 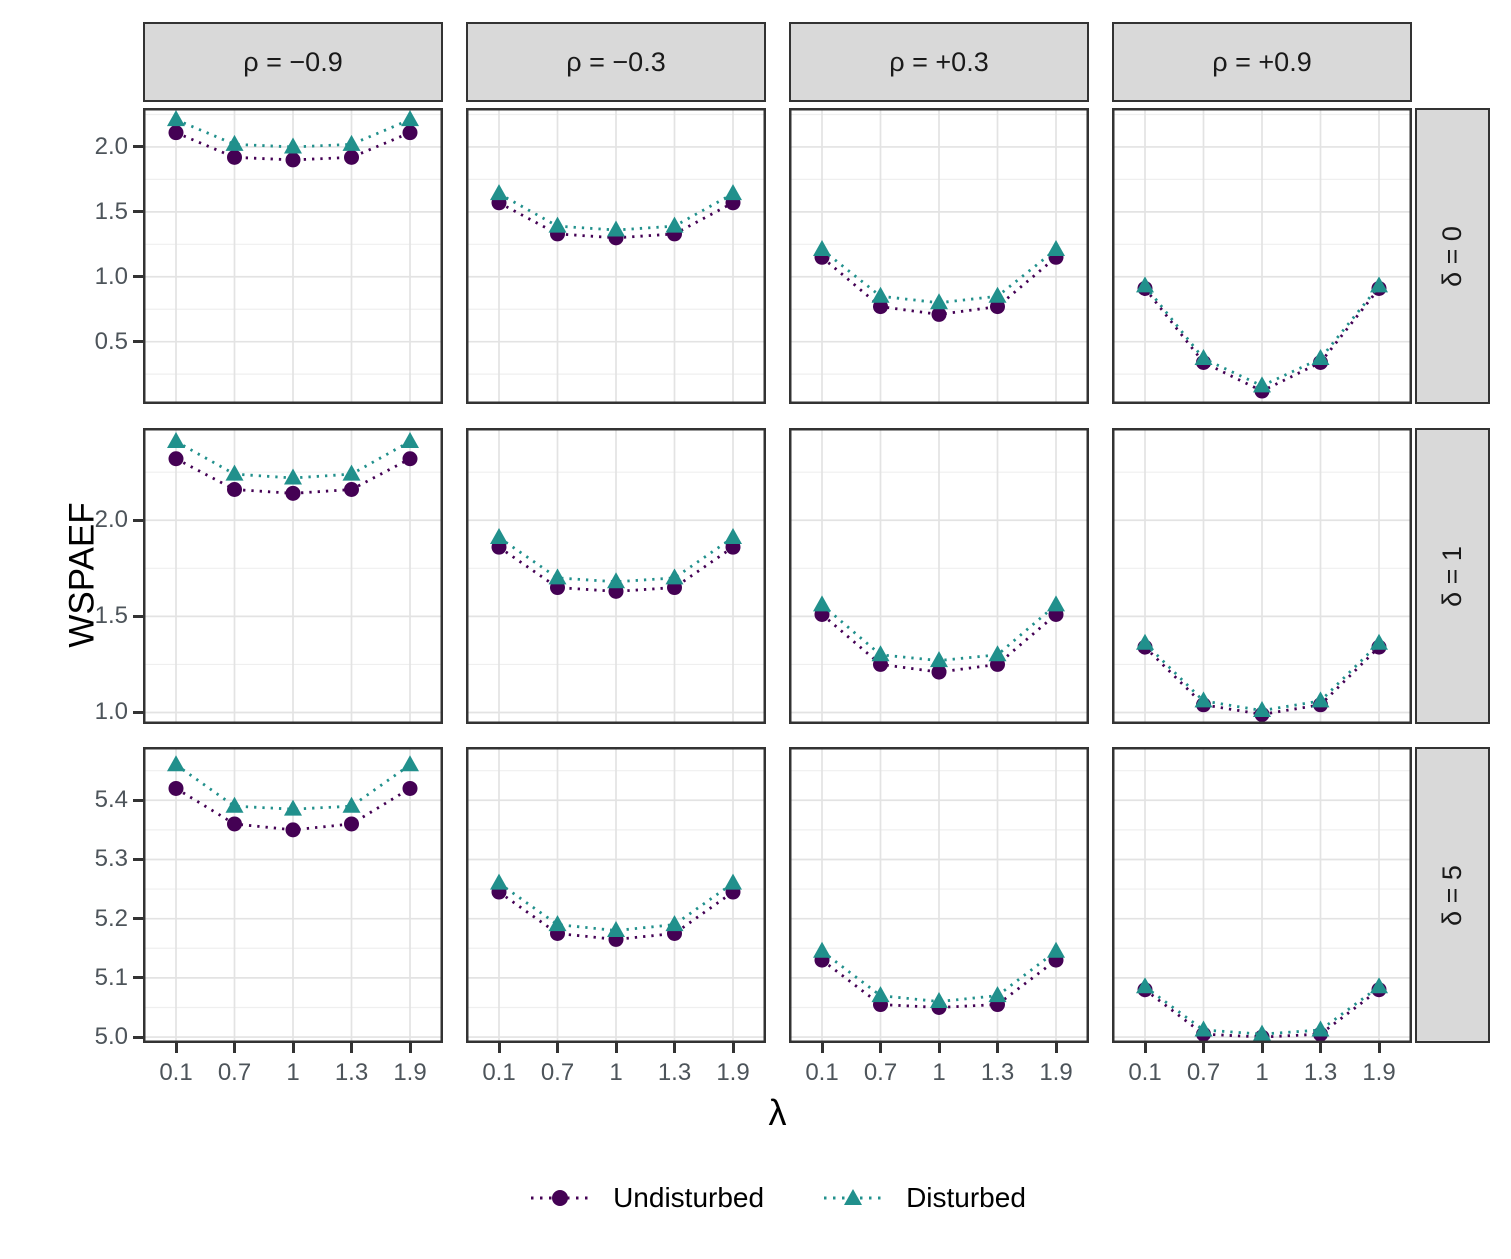 I want to click on legend: Undisturbed Disturbed, so click(x=777, y=1197).